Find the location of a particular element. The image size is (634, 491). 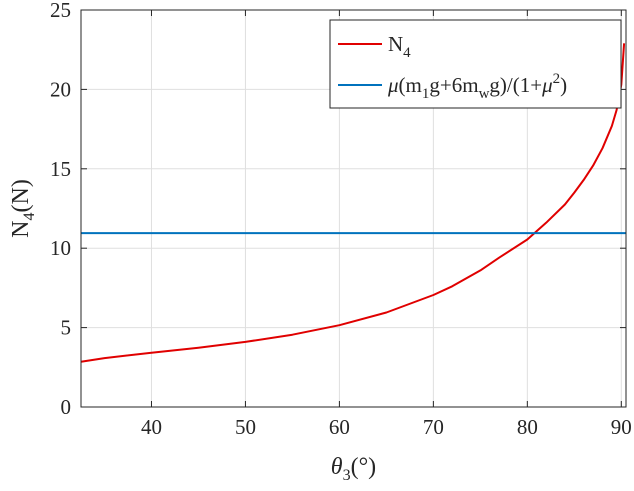

x-axis-label: θ3(°) is located at coordinates (353, 469).